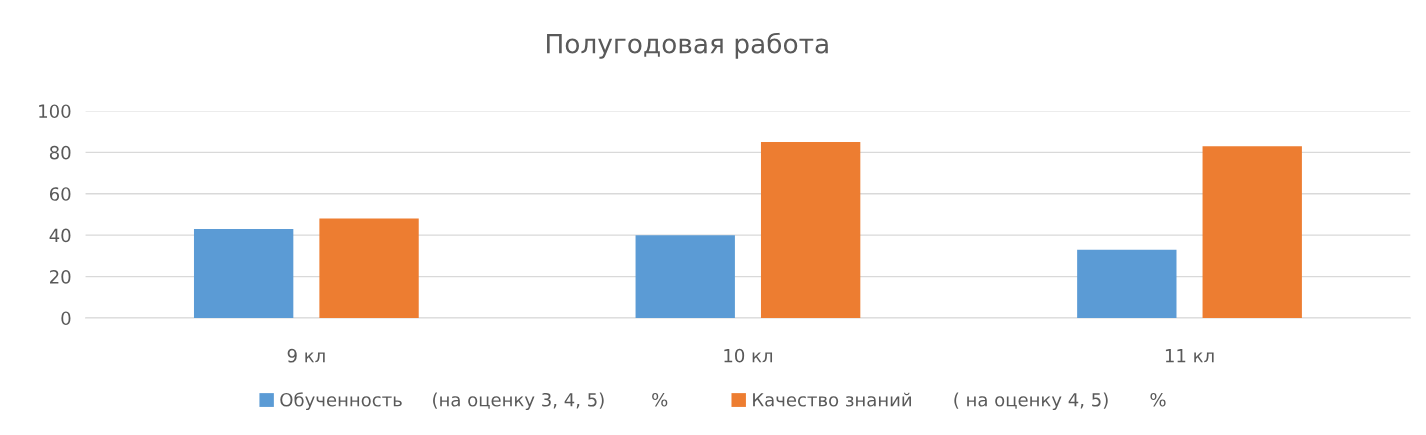 Image resolution: width=1426 pixels, height=435 pixels. Describe the element at coordinates (60, 277) in the screenshot. I see `y-tick-label: 20` at that location.